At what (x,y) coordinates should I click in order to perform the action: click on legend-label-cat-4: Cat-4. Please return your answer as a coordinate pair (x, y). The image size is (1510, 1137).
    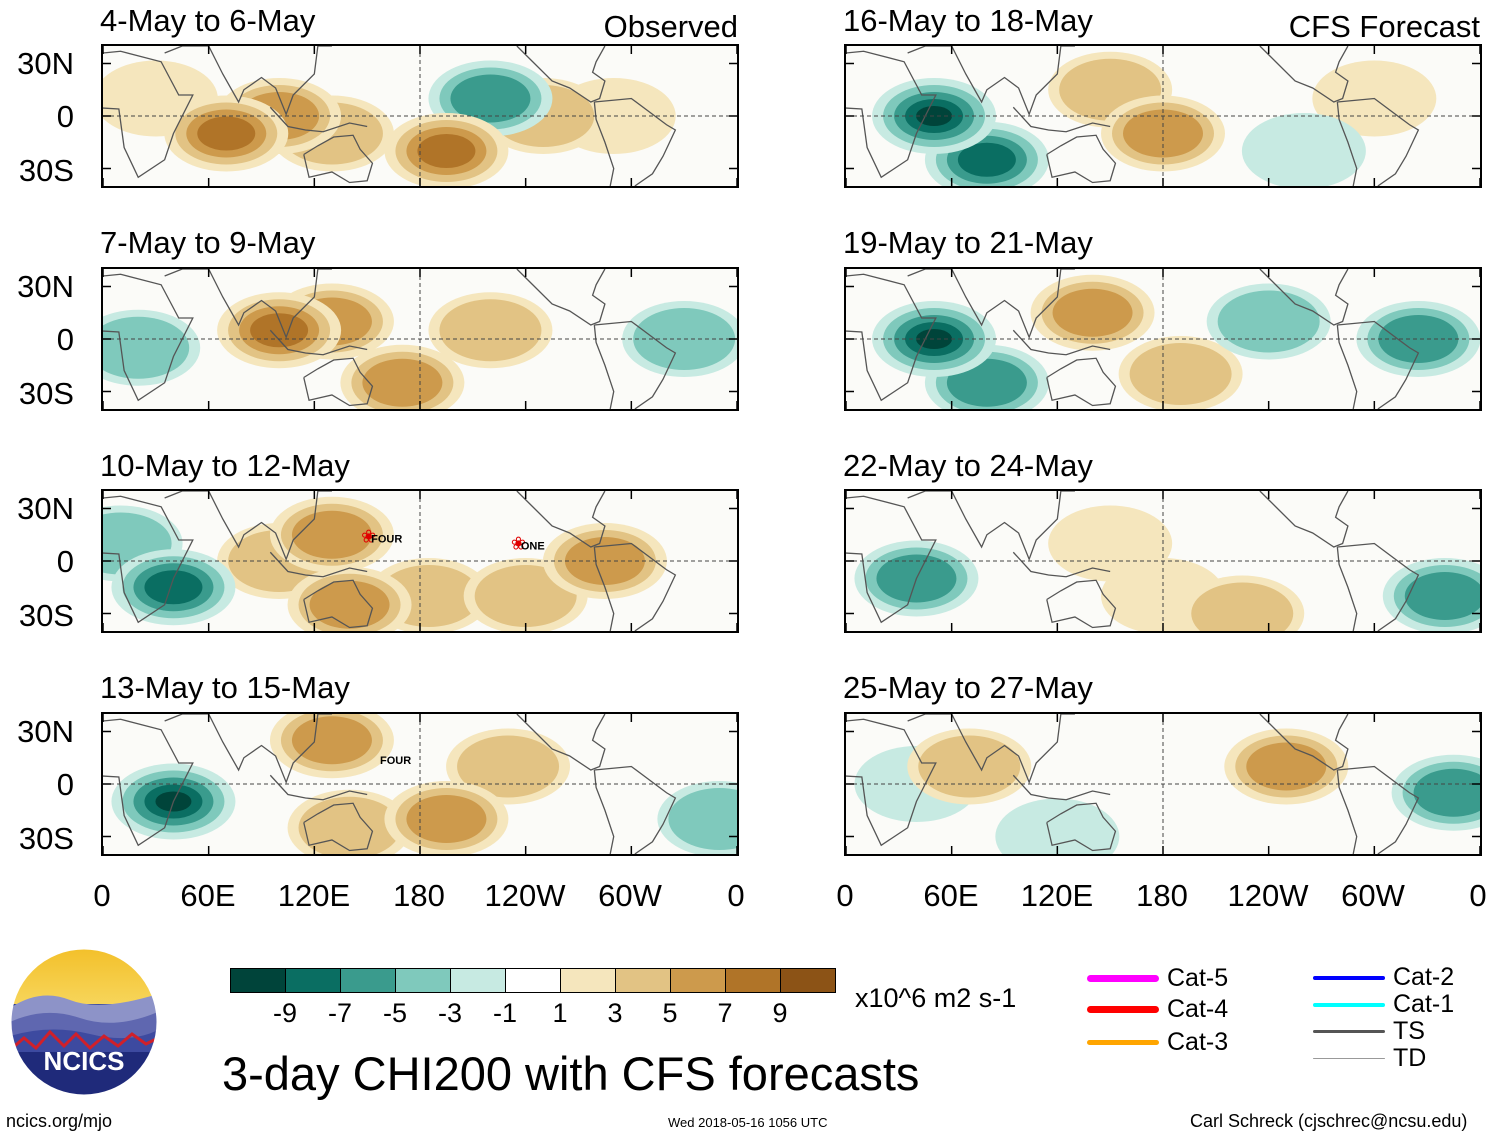
    Looking at the image, I should click on (1198, 1009).